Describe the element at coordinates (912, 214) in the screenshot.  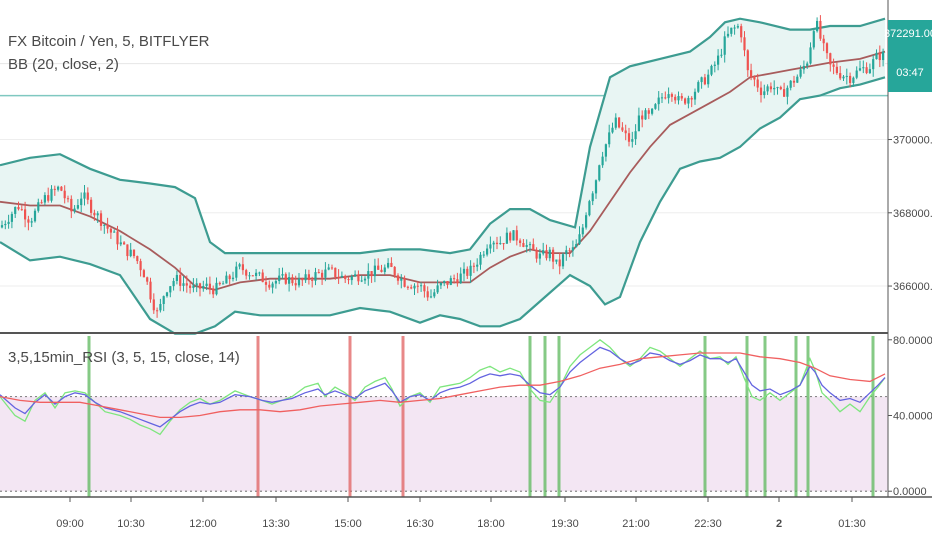
I see `price-tick-label: 368000.00` at that location.